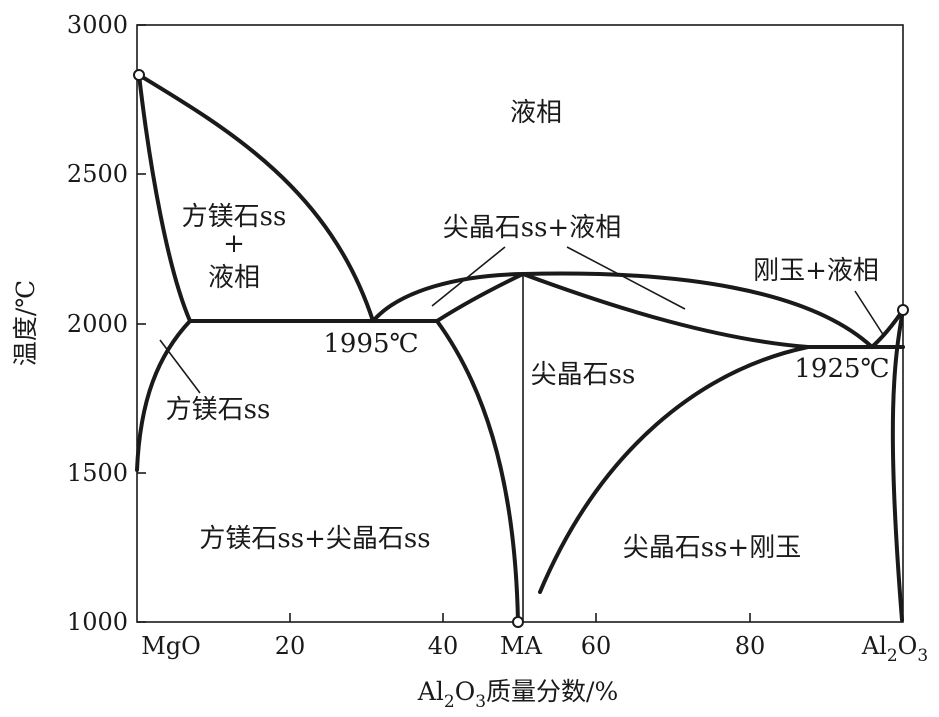 The height and width of the screenshot is (717, 939). What do you see at coordinates (370, 344) in the screenshot?
I see `eutectic-label-1995: 1995℃` at bounding box center [370, 344].